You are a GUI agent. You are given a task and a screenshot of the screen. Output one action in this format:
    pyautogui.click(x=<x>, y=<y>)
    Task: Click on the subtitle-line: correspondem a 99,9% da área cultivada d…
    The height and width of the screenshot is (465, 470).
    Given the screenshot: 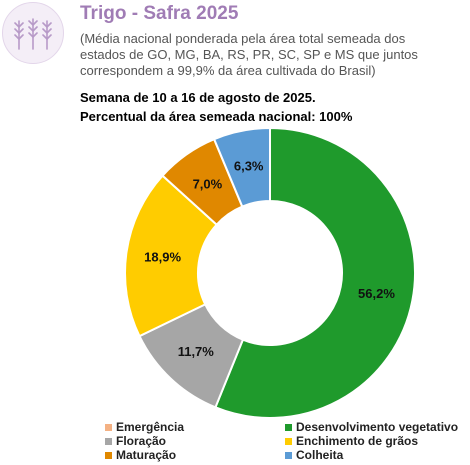 What is the action you would take?
    pyautogui.click(x=228, y=70)
    